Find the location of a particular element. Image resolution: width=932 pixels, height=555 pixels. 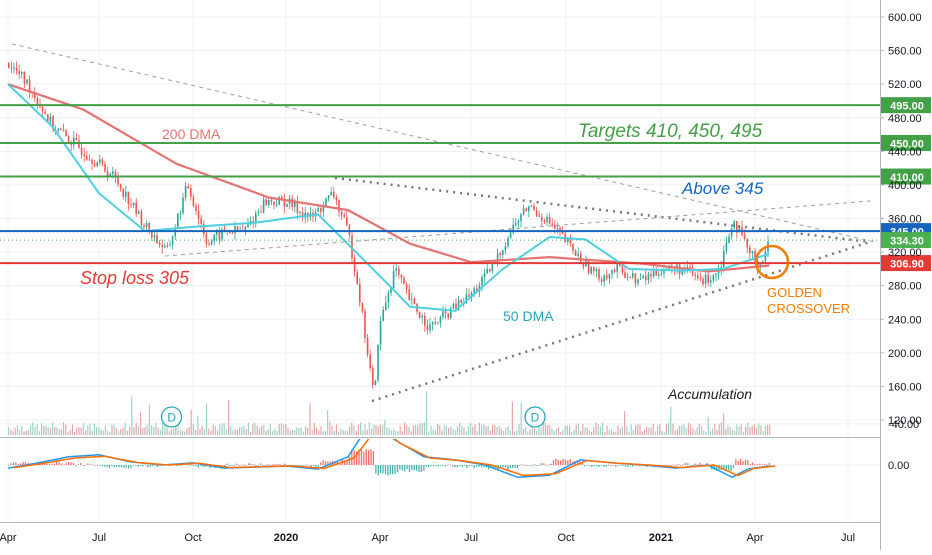

price-level-label: 495.00 is located at coordinates (907, 107).